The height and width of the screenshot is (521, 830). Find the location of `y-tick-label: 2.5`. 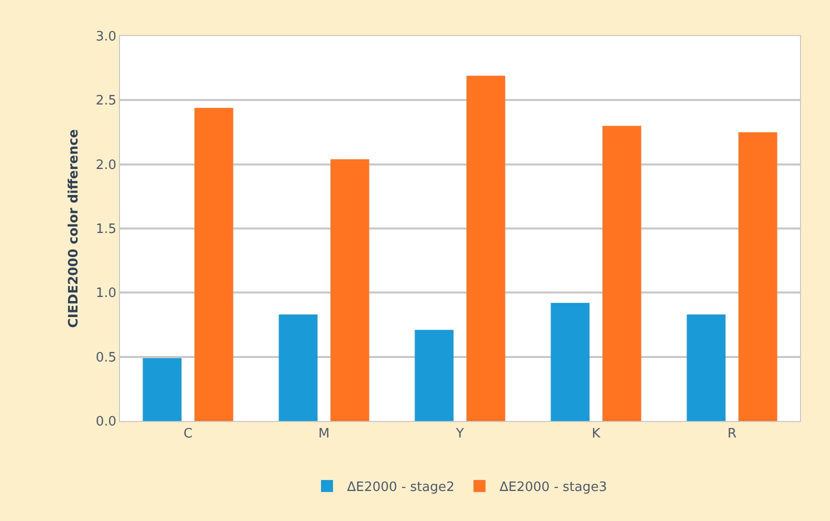

y-tick-label: 2.5 is located at coordinates (106, 101).